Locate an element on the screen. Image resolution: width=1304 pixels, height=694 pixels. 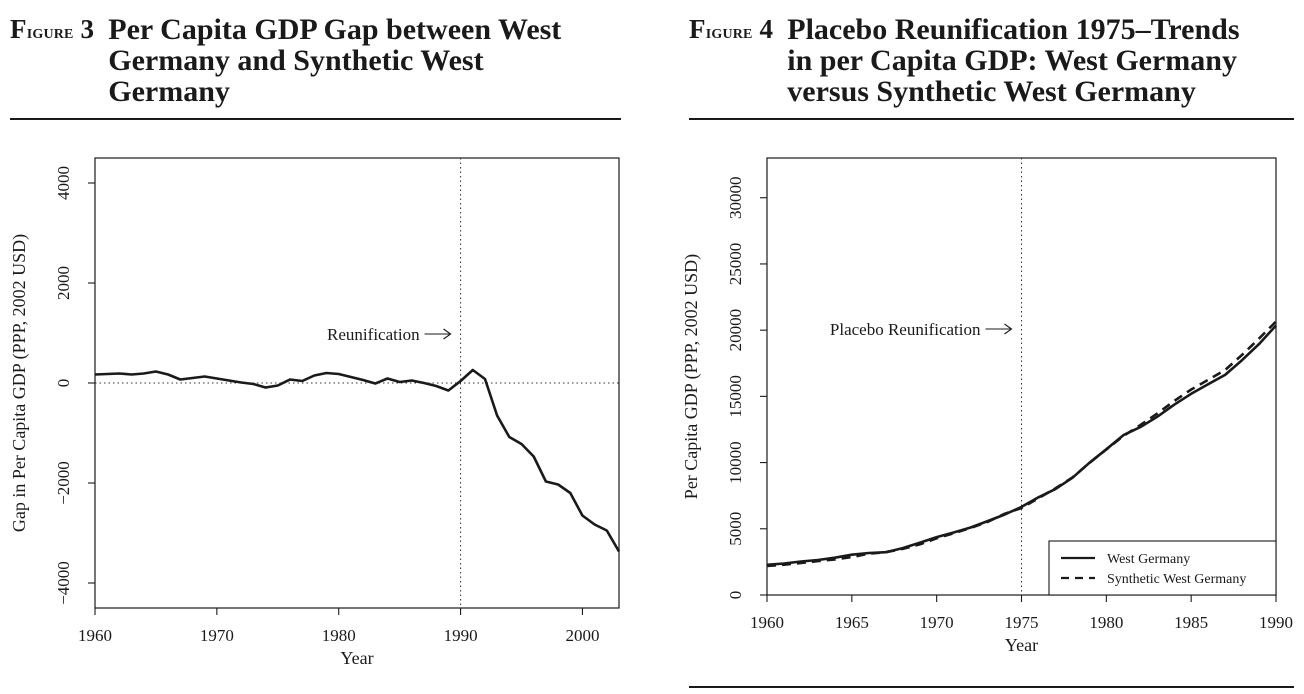
fig4-x-tick-label: 1965 is located at coordinates (852, 622).